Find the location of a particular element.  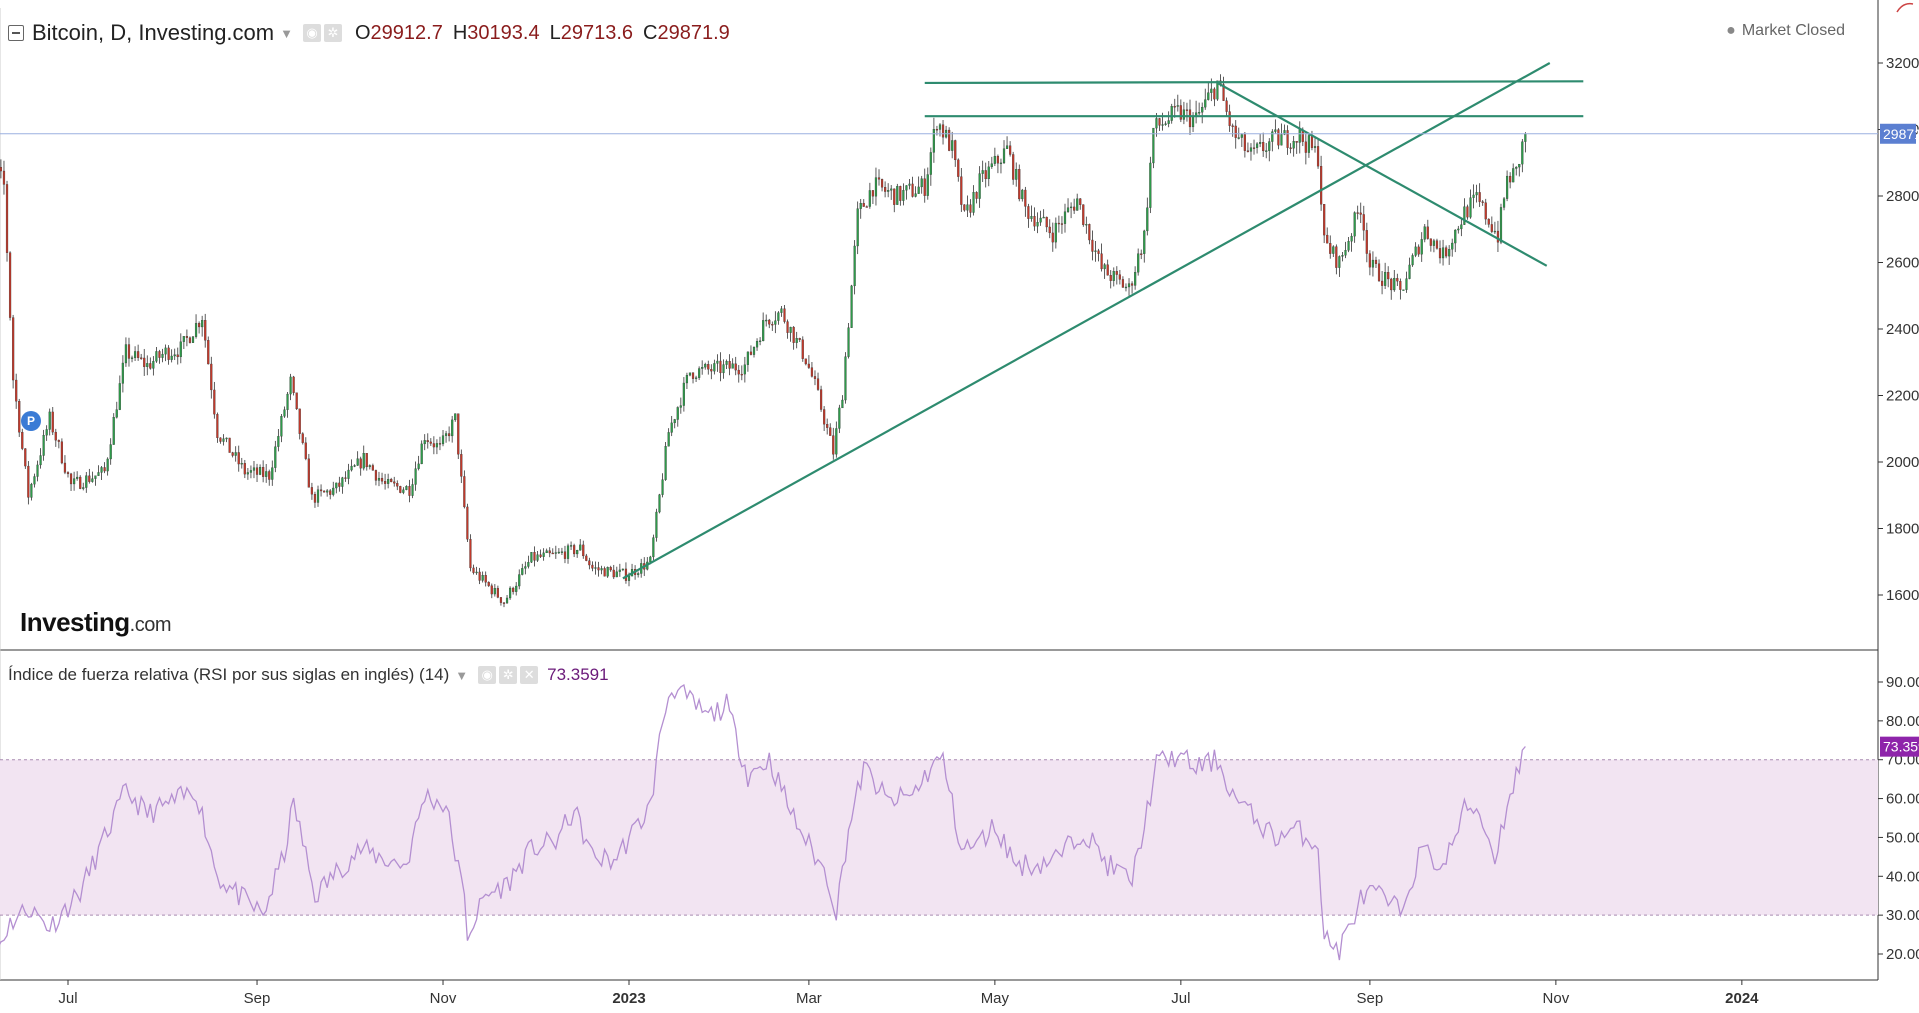

collapse-toggle is located at coordinates (16, 33).